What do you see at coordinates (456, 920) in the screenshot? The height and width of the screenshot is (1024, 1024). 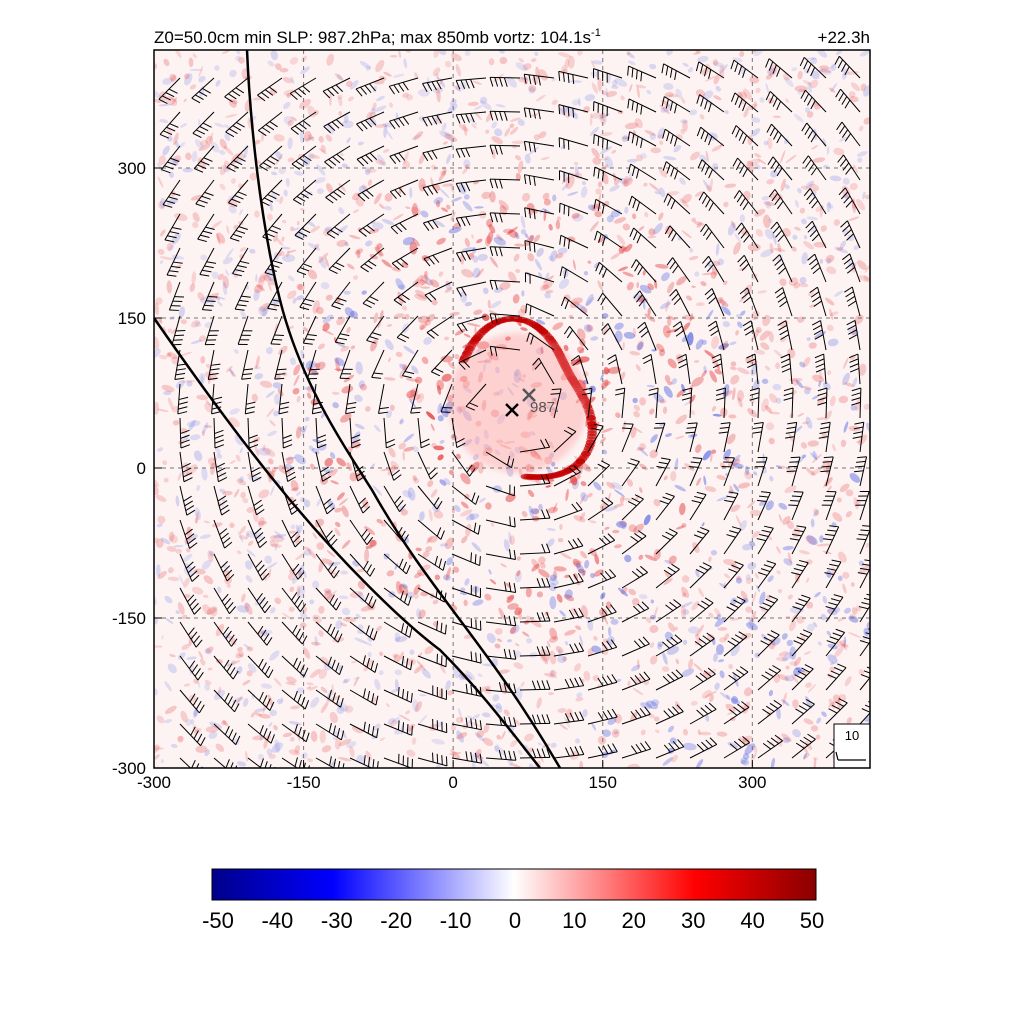 I see `colorbar-label: -10` at bounding box center [456, 920].